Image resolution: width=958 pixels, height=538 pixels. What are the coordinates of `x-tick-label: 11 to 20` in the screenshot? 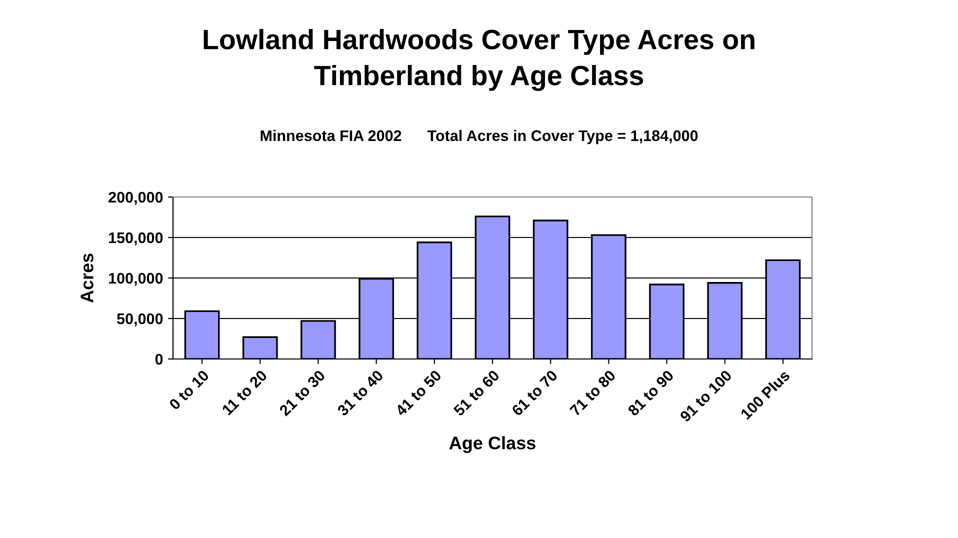 It's located at (244, 392).